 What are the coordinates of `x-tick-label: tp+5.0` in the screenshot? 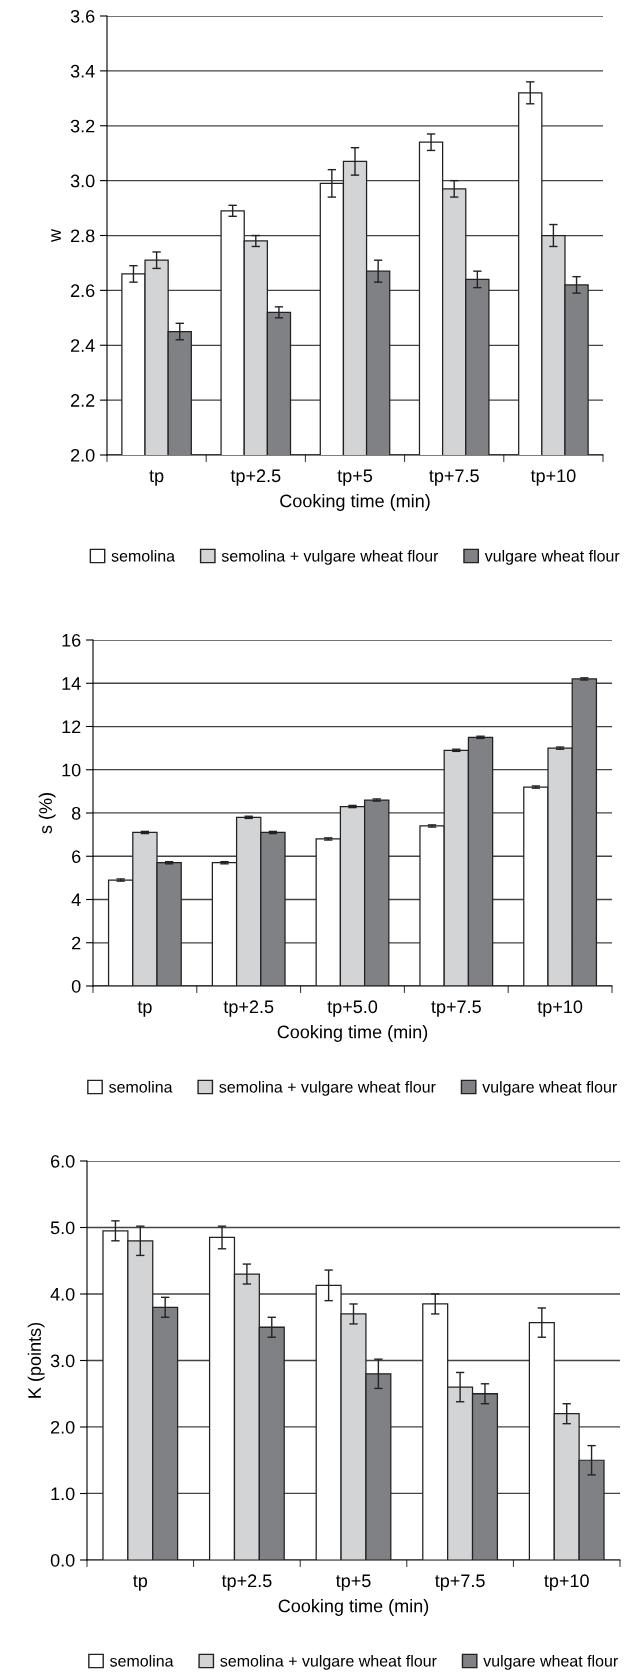 It's located at (352, 1008).